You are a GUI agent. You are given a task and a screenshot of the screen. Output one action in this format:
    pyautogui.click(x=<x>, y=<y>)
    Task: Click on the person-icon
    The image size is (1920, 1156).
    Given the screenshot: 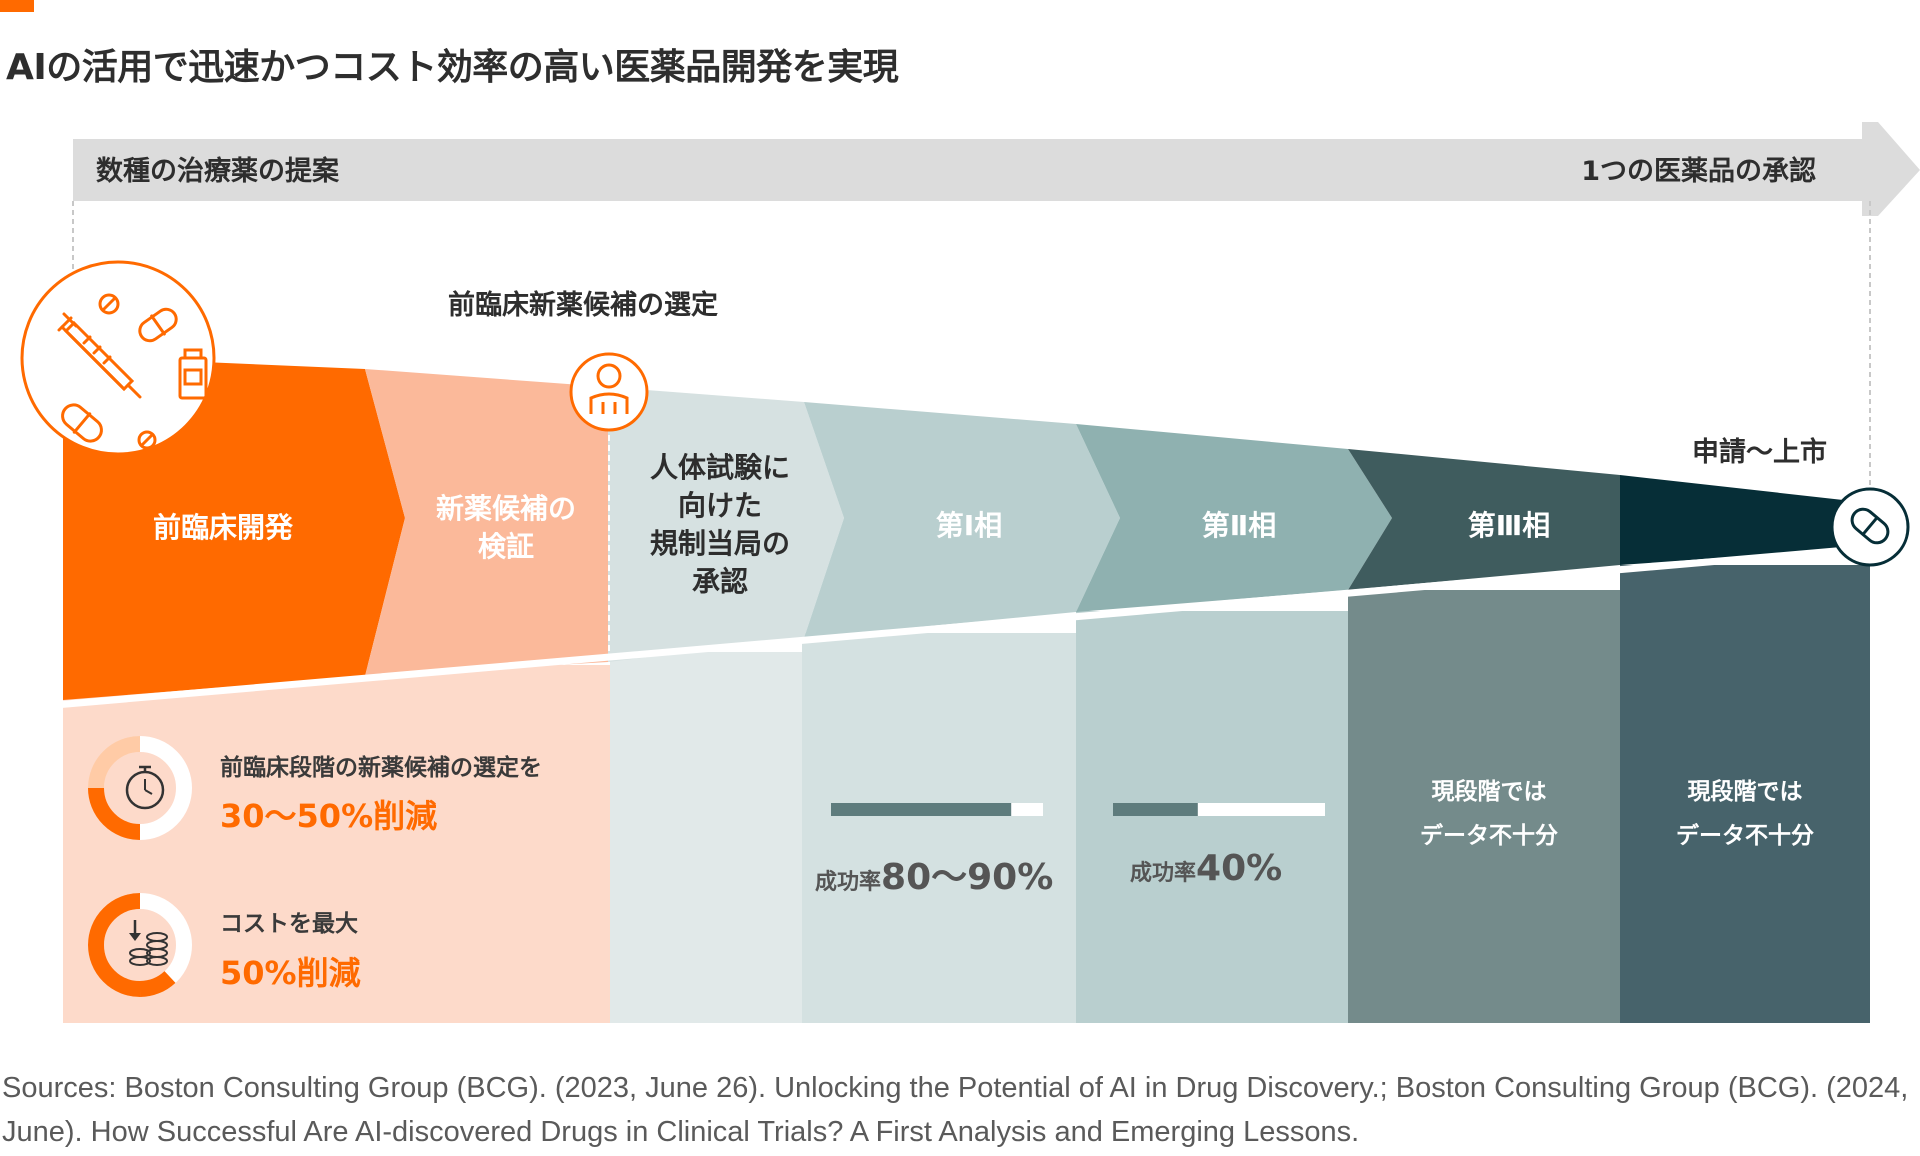 What is the action you would take?
    pyautogui.click(x=609, y=392)
    